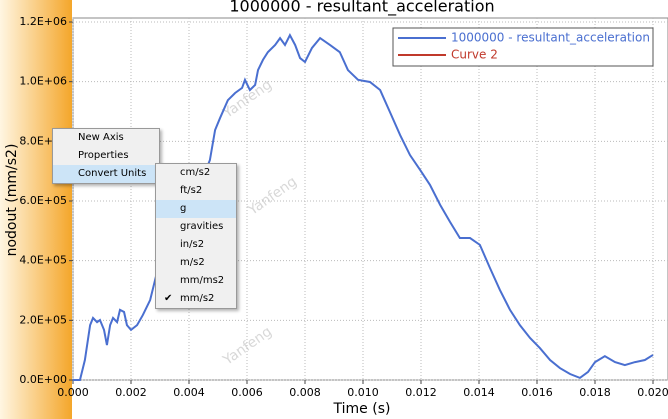 This screenshot has width=668, height=419. I want to click on x-tick-label: 0.000, so click(73, 392).